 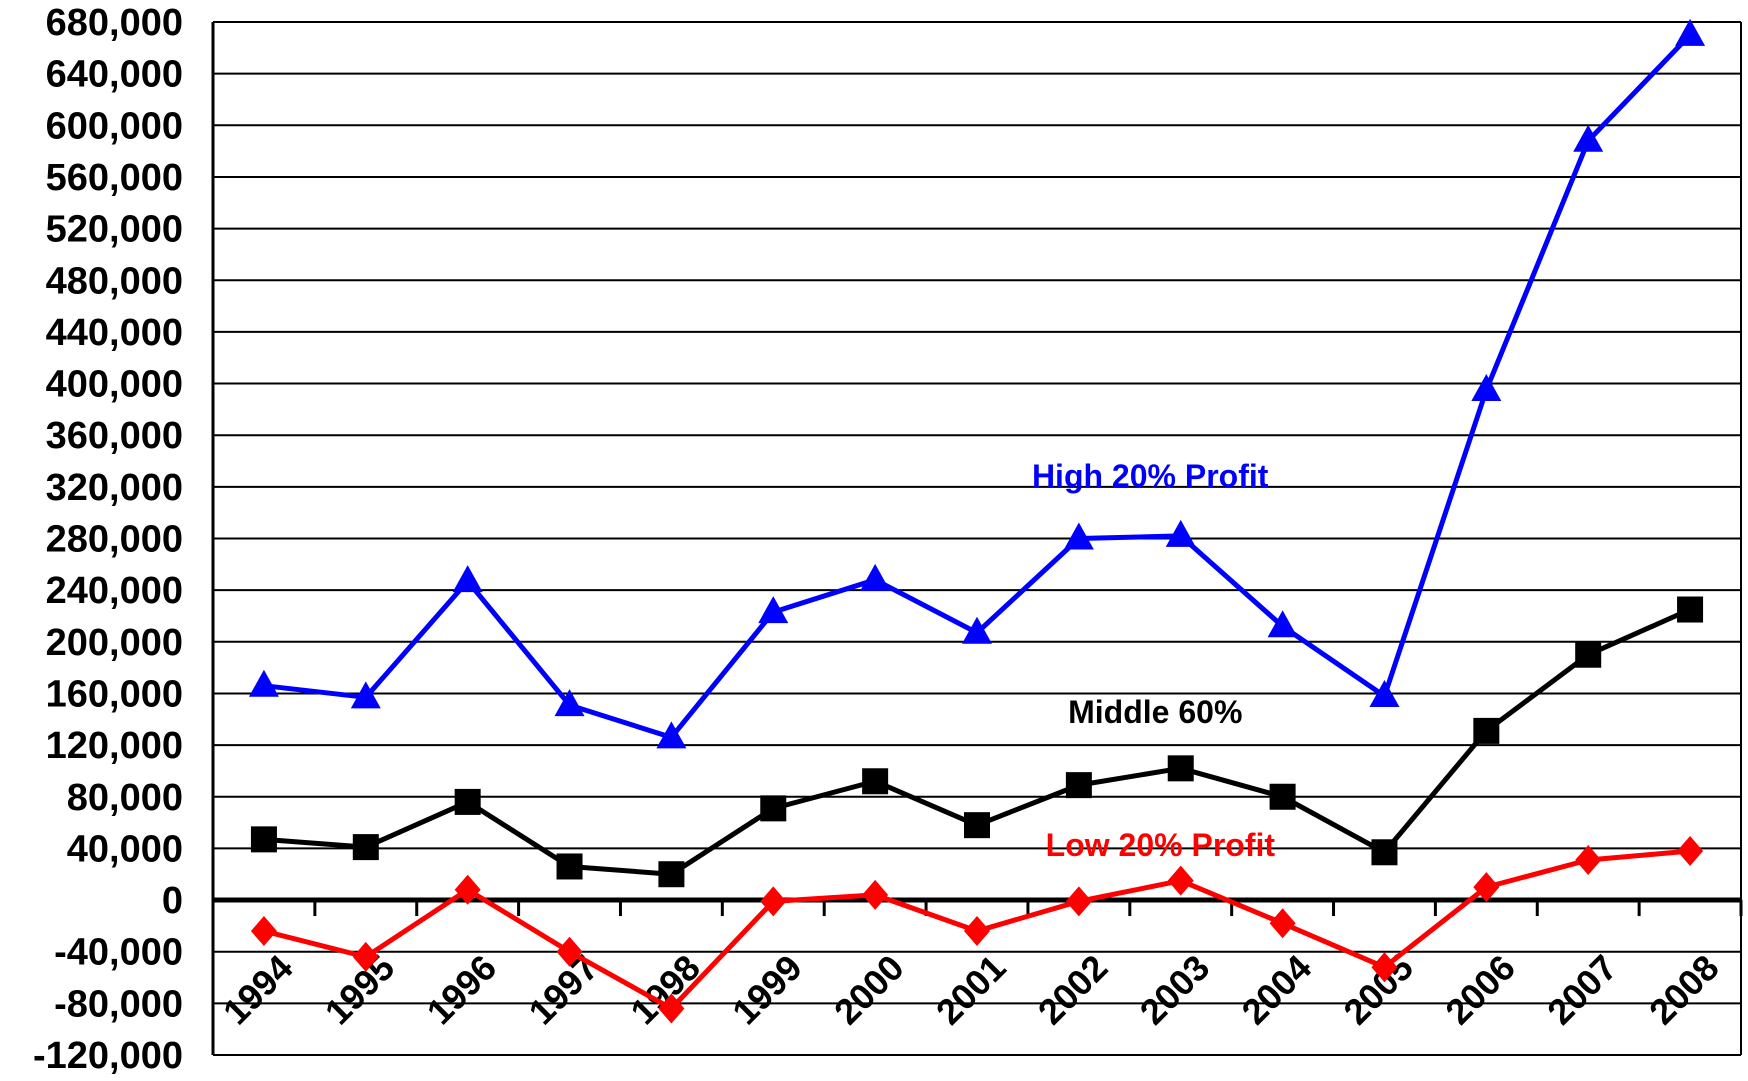 What do you see at coordinates (114, 746) in the screenshot?
I see `y-tick-label: 120,000` at bounding box center [114, 746].